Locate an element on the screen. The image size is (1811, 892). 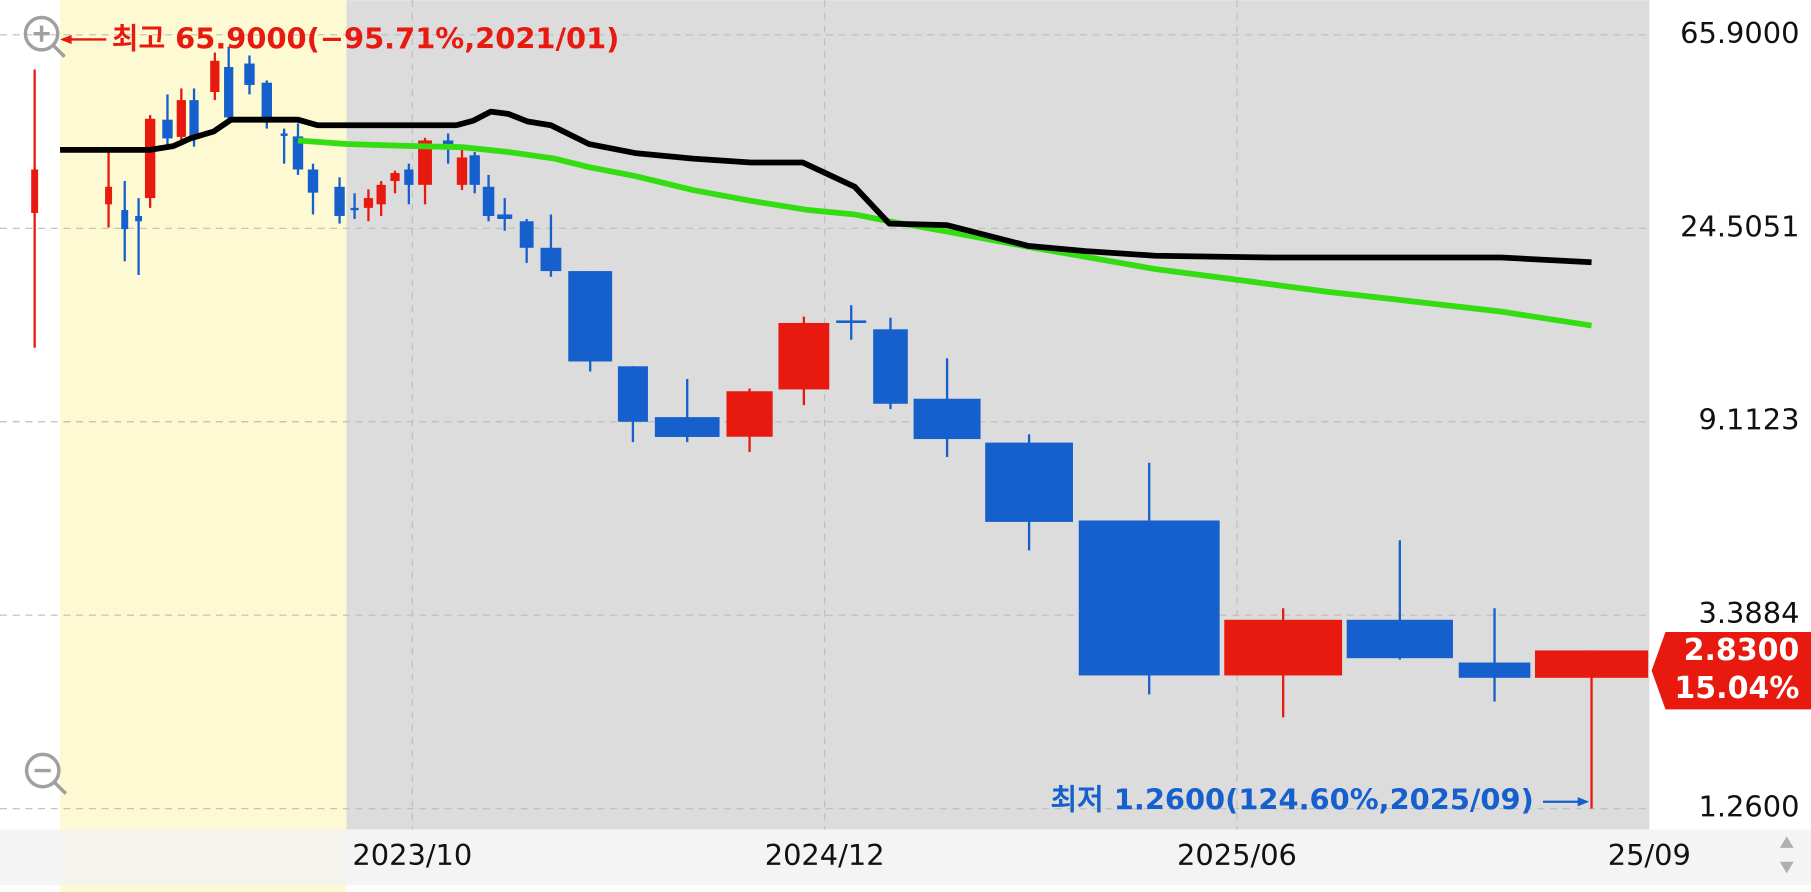
y-tick-label: 24.5051 is located at coordinates (1739, 226).